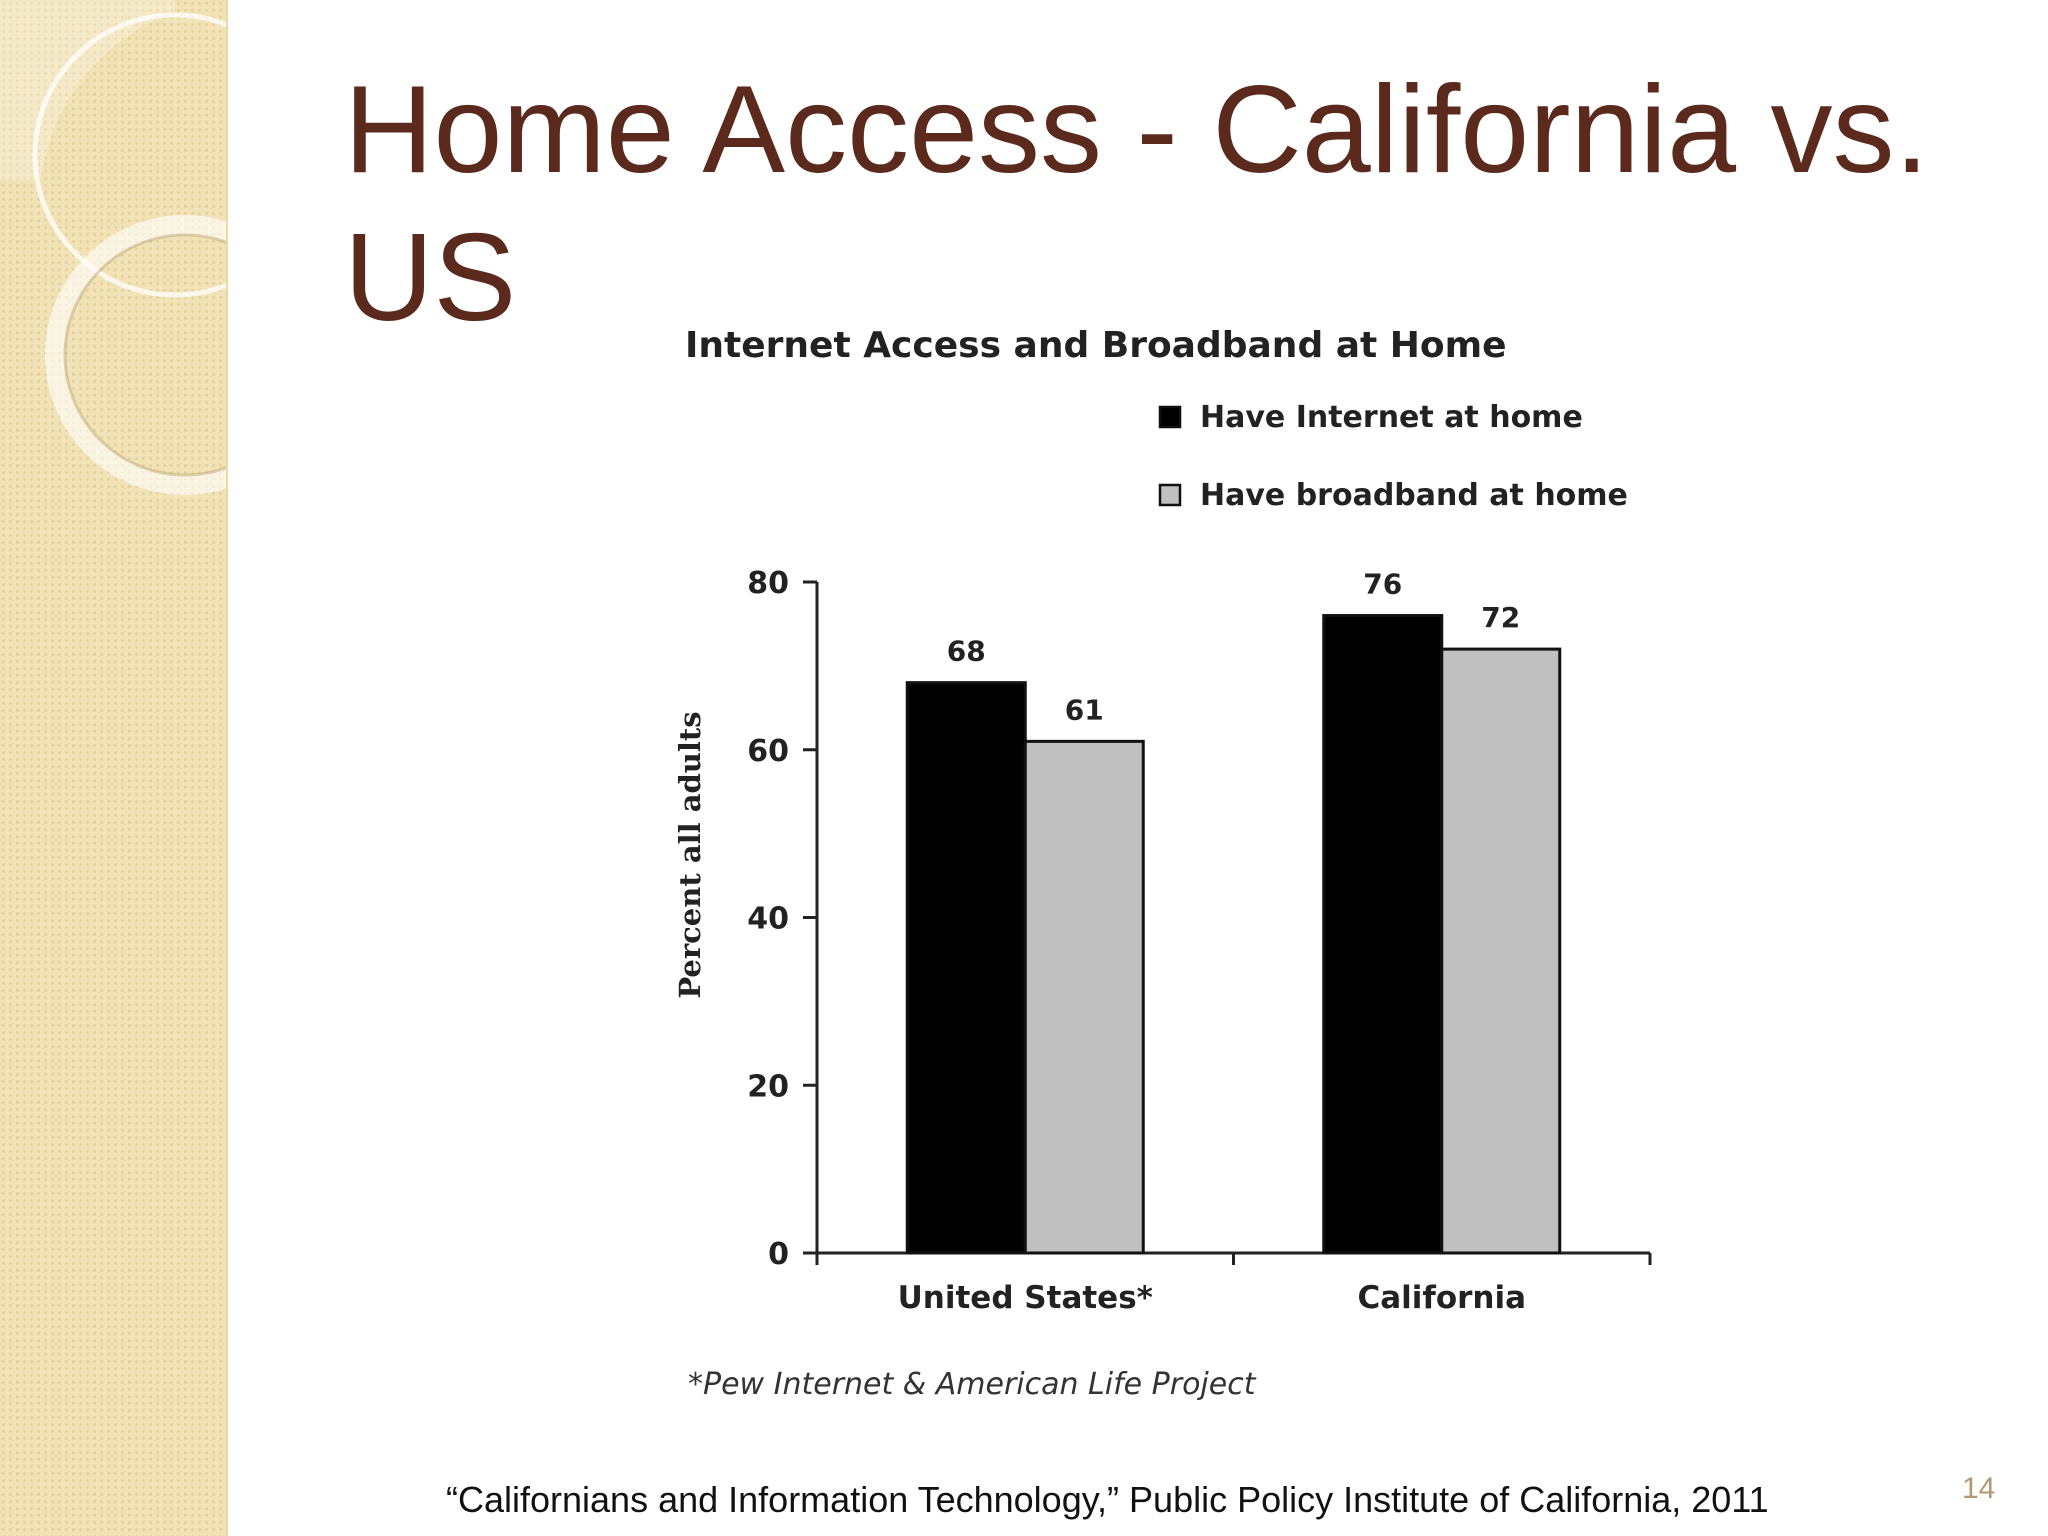  What do you see at coordinates (1084, 709) in the screenshot?
I see `bar-value-label: 61` at bounding box center [1084, 709].